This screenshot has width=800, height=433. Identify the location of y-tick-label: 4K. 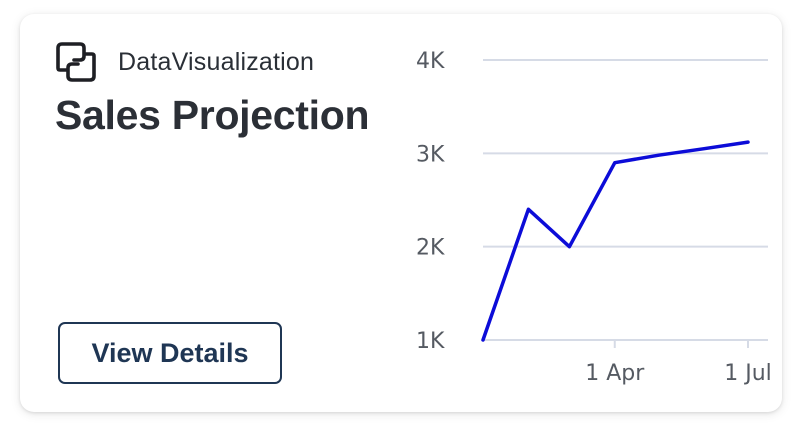
(430, 61).